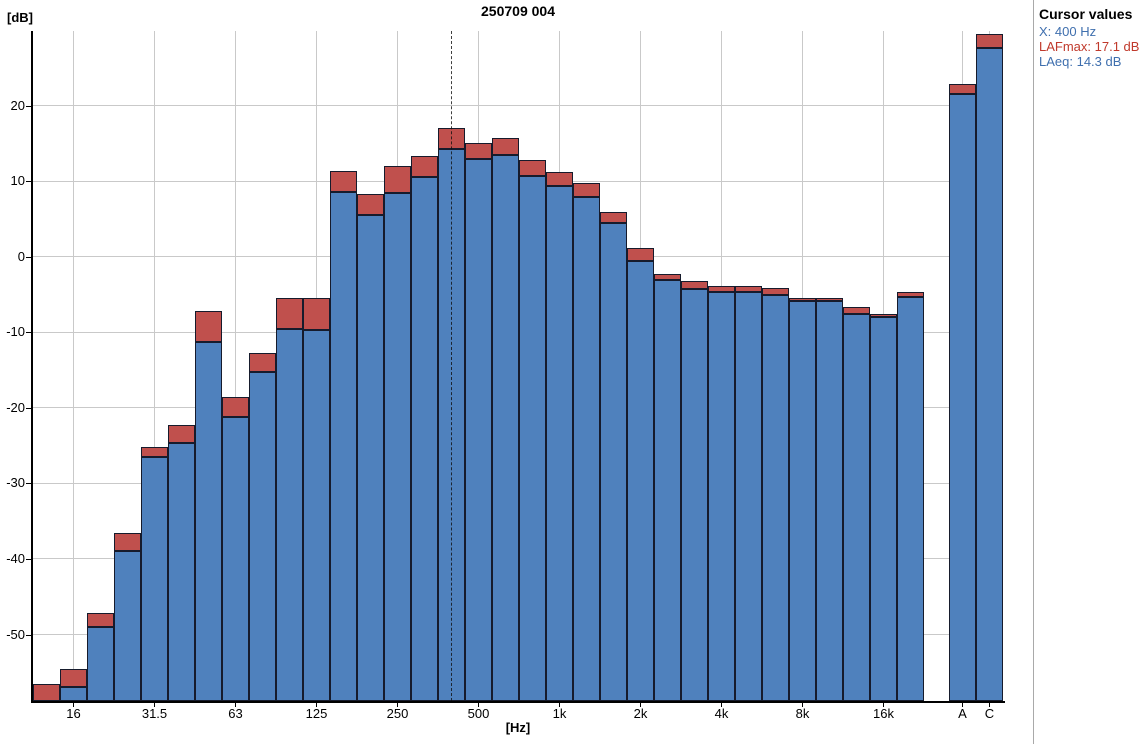 This screenshot has height=744, width=1141. What do you see at coordinates (989, 374) in the screenshot?
I see `band-bar-laeq-C` at bounding box center [989, 374].